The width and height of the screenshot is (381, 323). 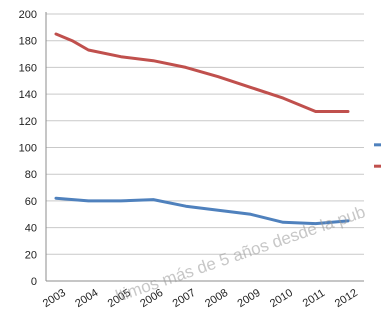 I want to click on y-tick-label: 80, so click(x=31, y=175).